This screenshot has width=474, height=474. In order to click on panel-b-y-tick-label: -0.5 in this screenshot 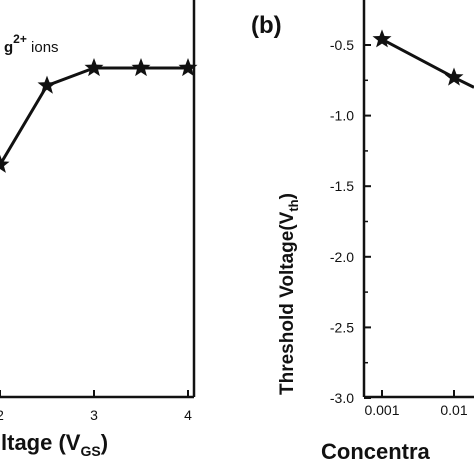, I will do `click(342, 45)`.